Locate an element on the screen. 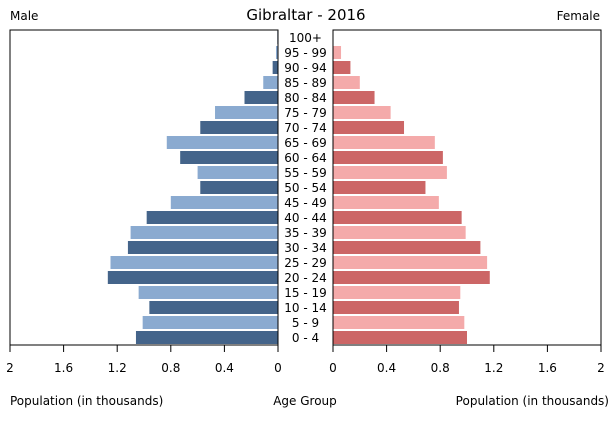  age-group-label: 45 - 49 is located at coordinates (305, 203).